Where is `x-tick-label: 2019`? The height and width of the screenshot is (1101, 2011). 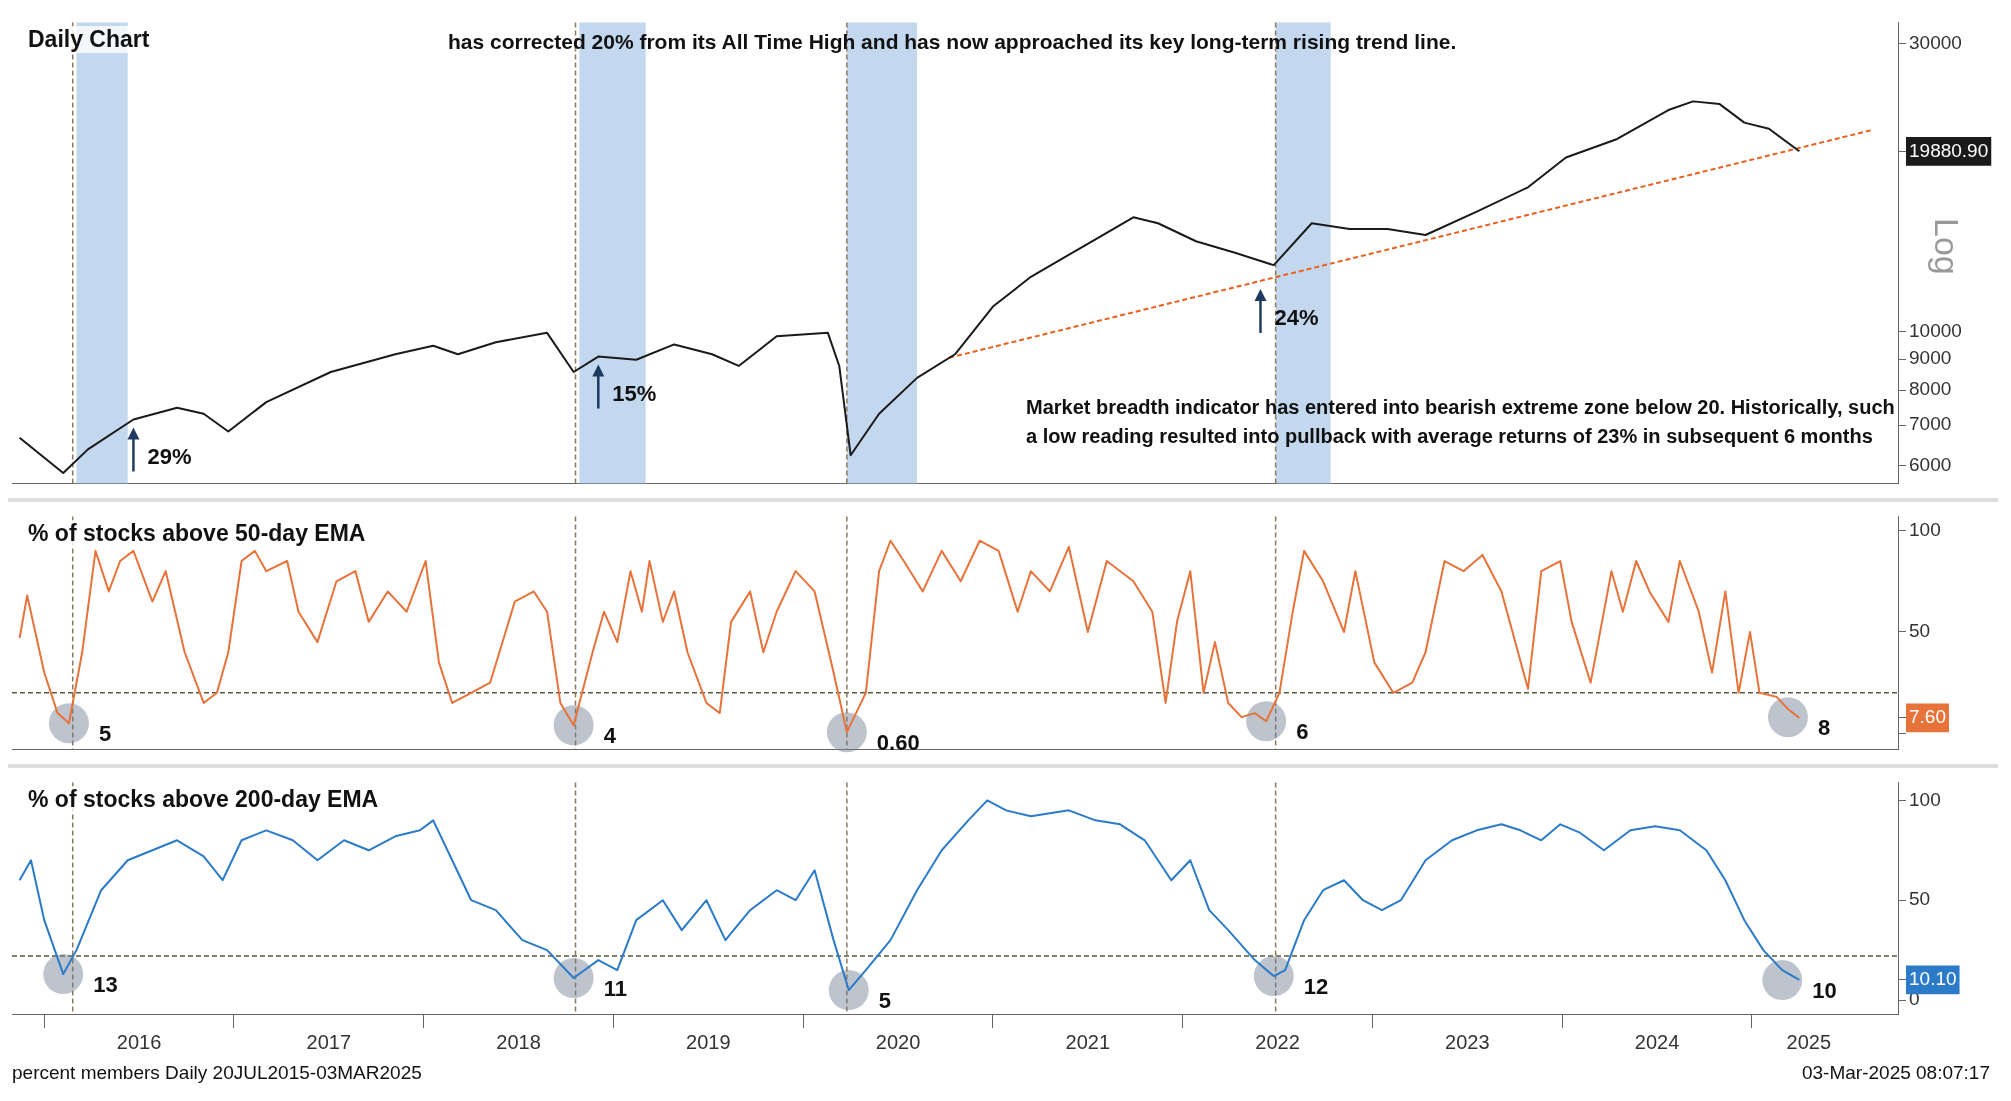
x-tick-label: 2019 is located at coordinates (708, 1041).